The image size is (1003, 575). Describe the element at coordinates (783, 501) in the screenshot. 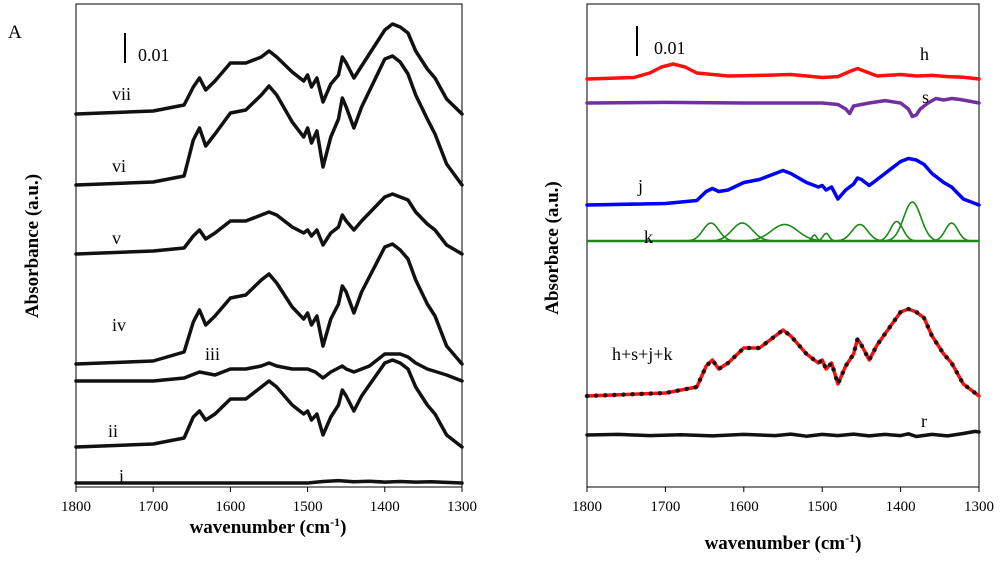

I see `panel-b-x-ticks: 1800 1700 1600 1500 1400 1300` at that location.